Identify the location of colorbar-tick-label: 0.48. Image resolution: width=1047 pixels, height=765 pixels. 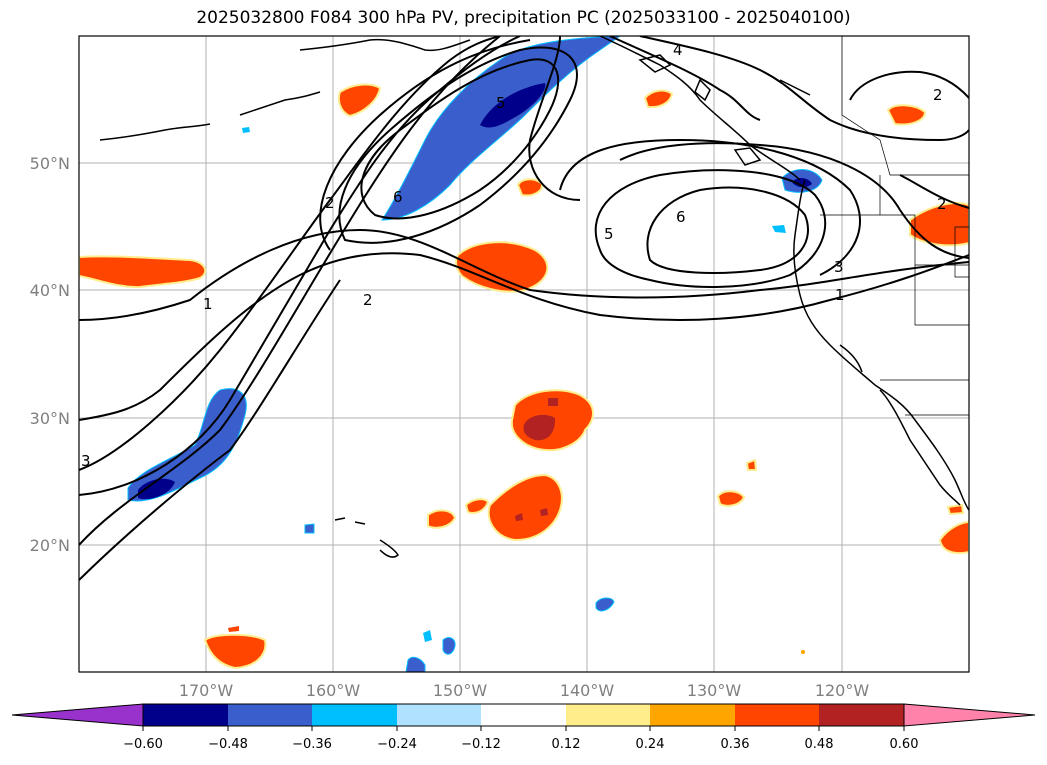
(819, 744).